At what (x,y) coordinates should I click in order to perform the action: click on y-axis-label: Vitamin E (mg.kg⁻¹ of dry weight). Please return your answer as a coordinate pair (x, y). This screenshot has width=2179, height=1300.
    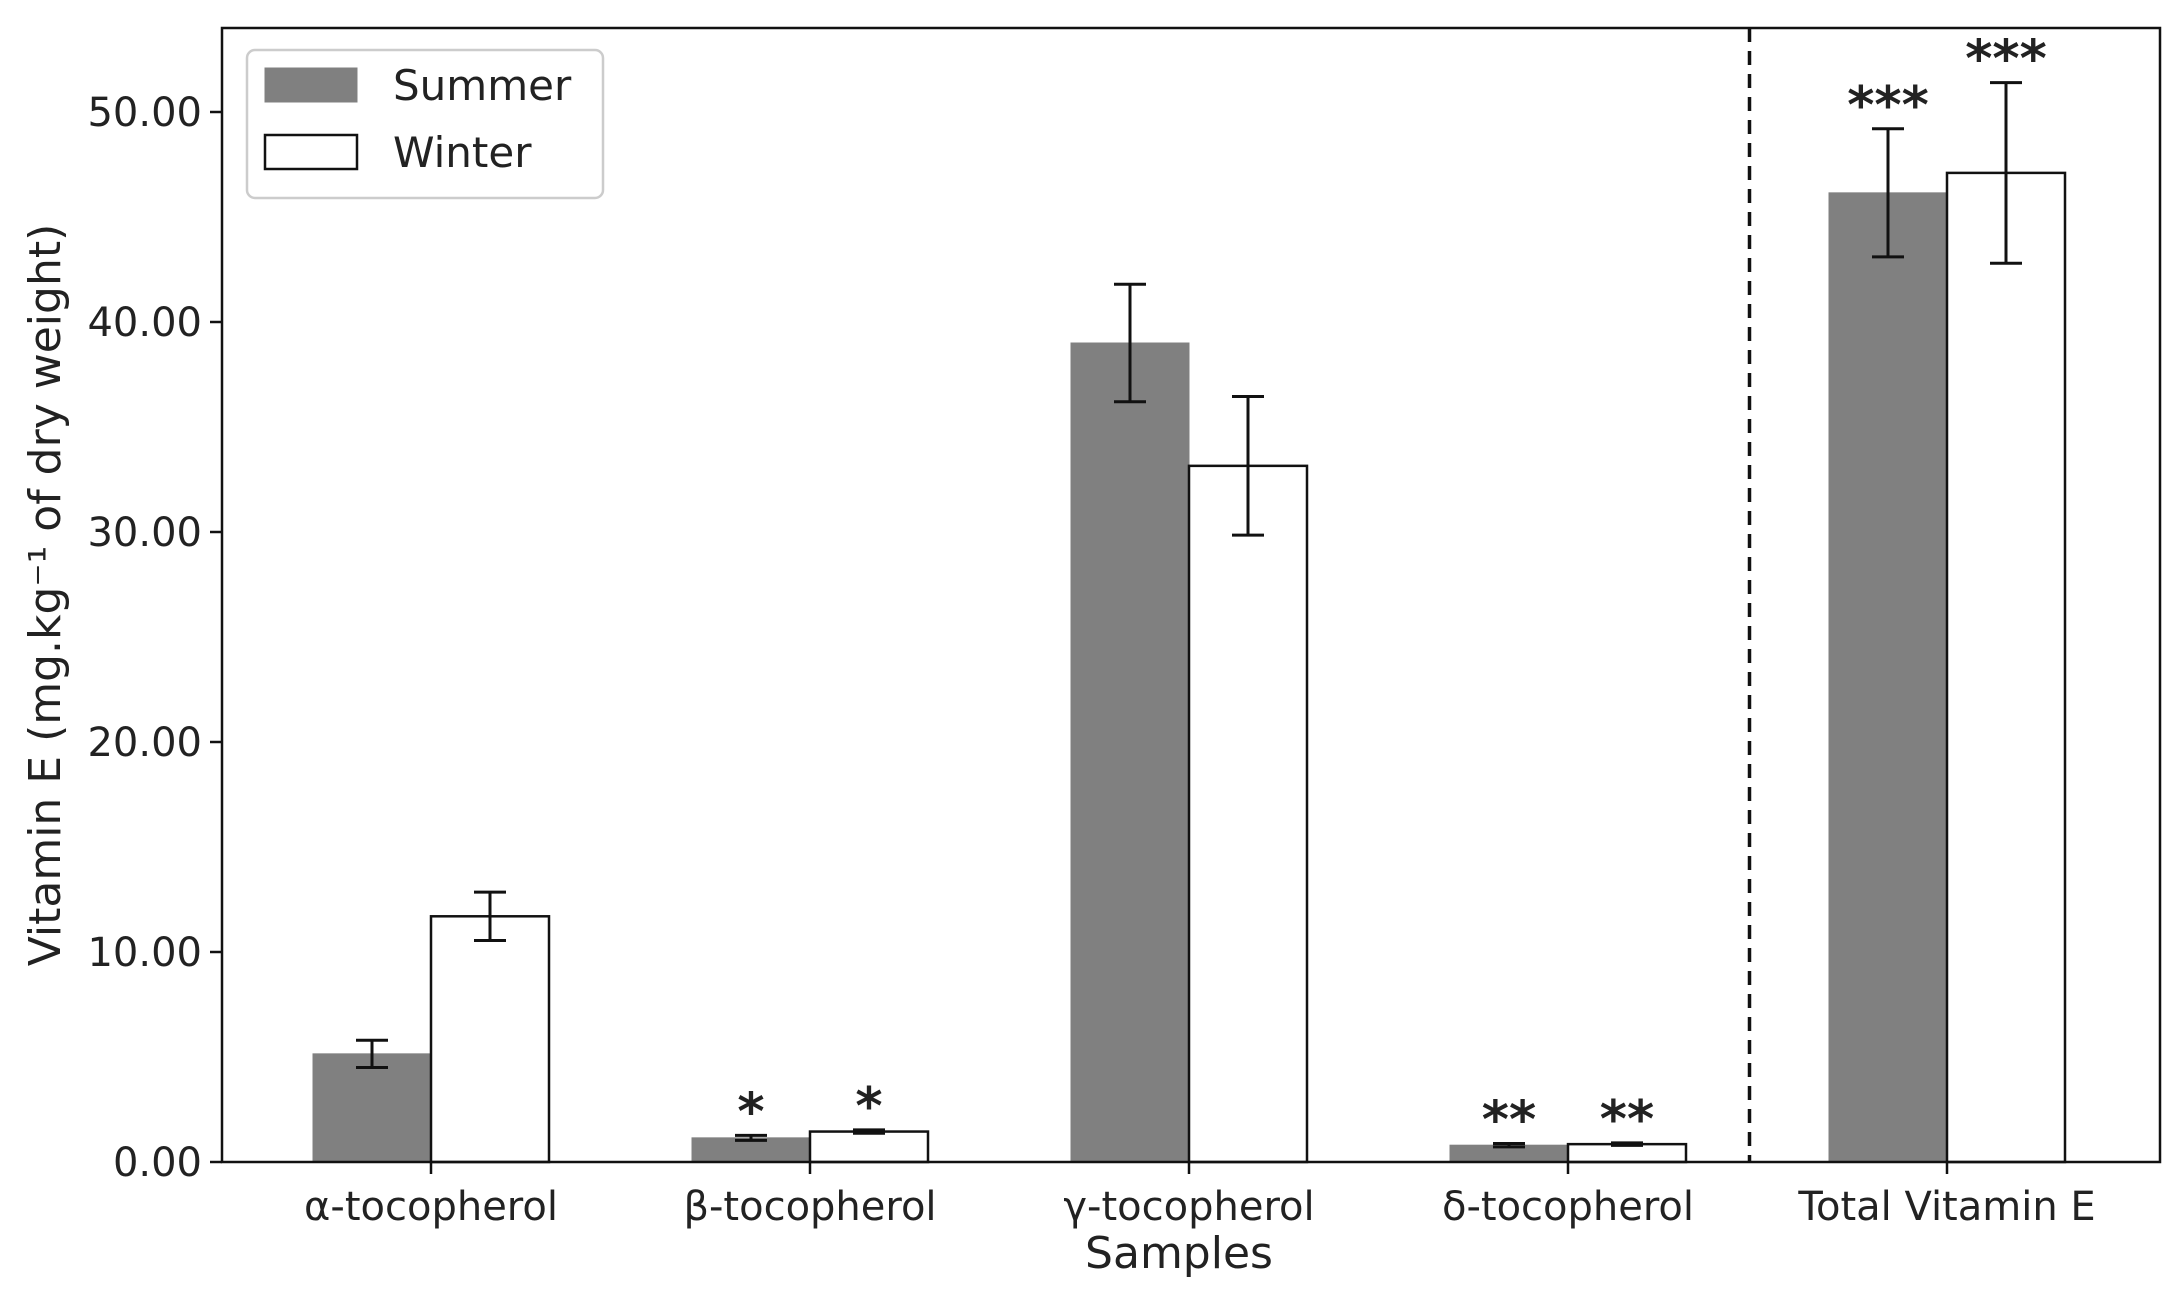
    Looking at the image, I should click on (45, 595).